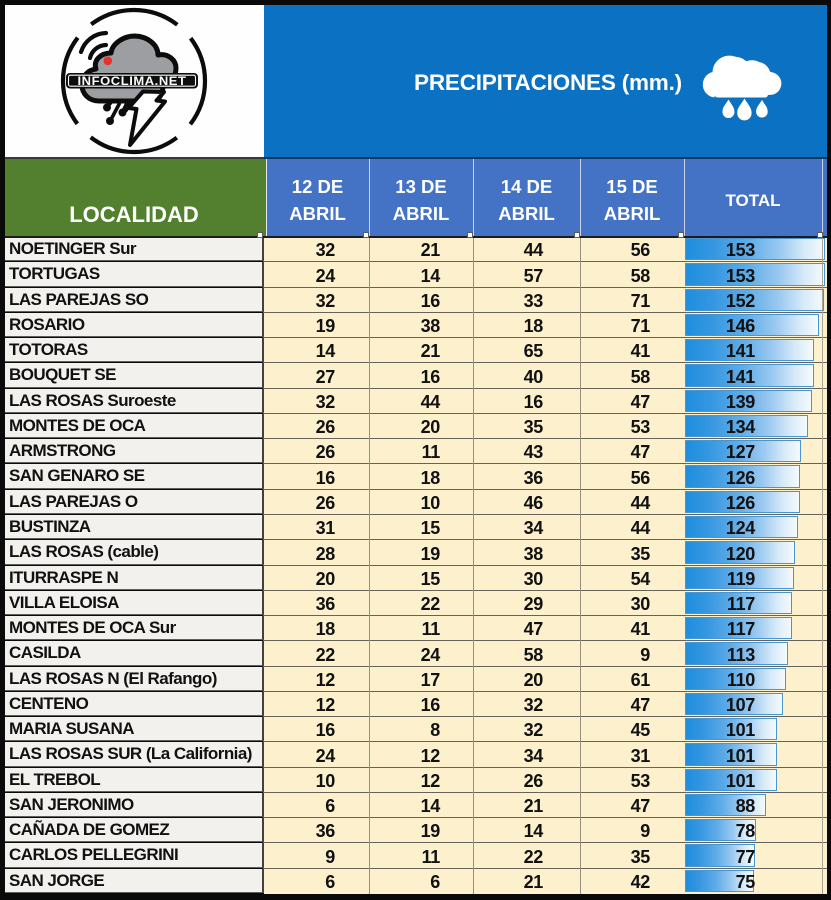 The width and height of the screenshot is (831, 900). Describe the element at coordinates (132, 82) in the screenshot. I see `svg-text: INFOCLIMA.NET` at that location.